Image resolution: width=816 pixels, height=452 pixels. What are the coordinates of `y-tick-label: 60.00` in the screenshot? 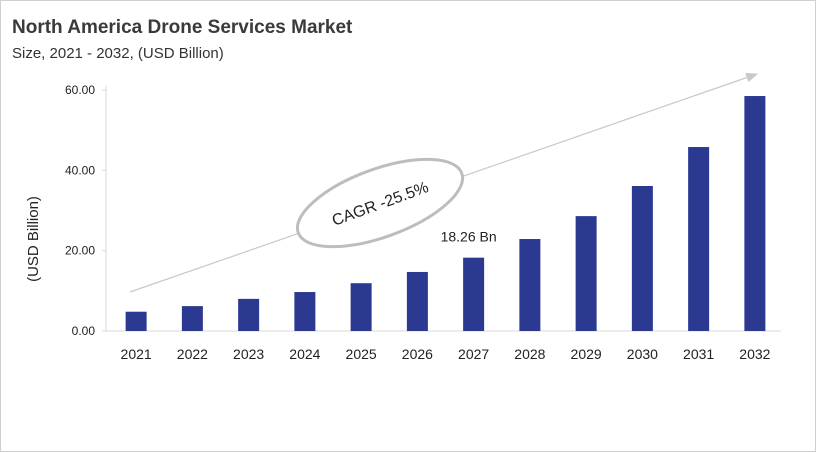 It's located at (80, 90).